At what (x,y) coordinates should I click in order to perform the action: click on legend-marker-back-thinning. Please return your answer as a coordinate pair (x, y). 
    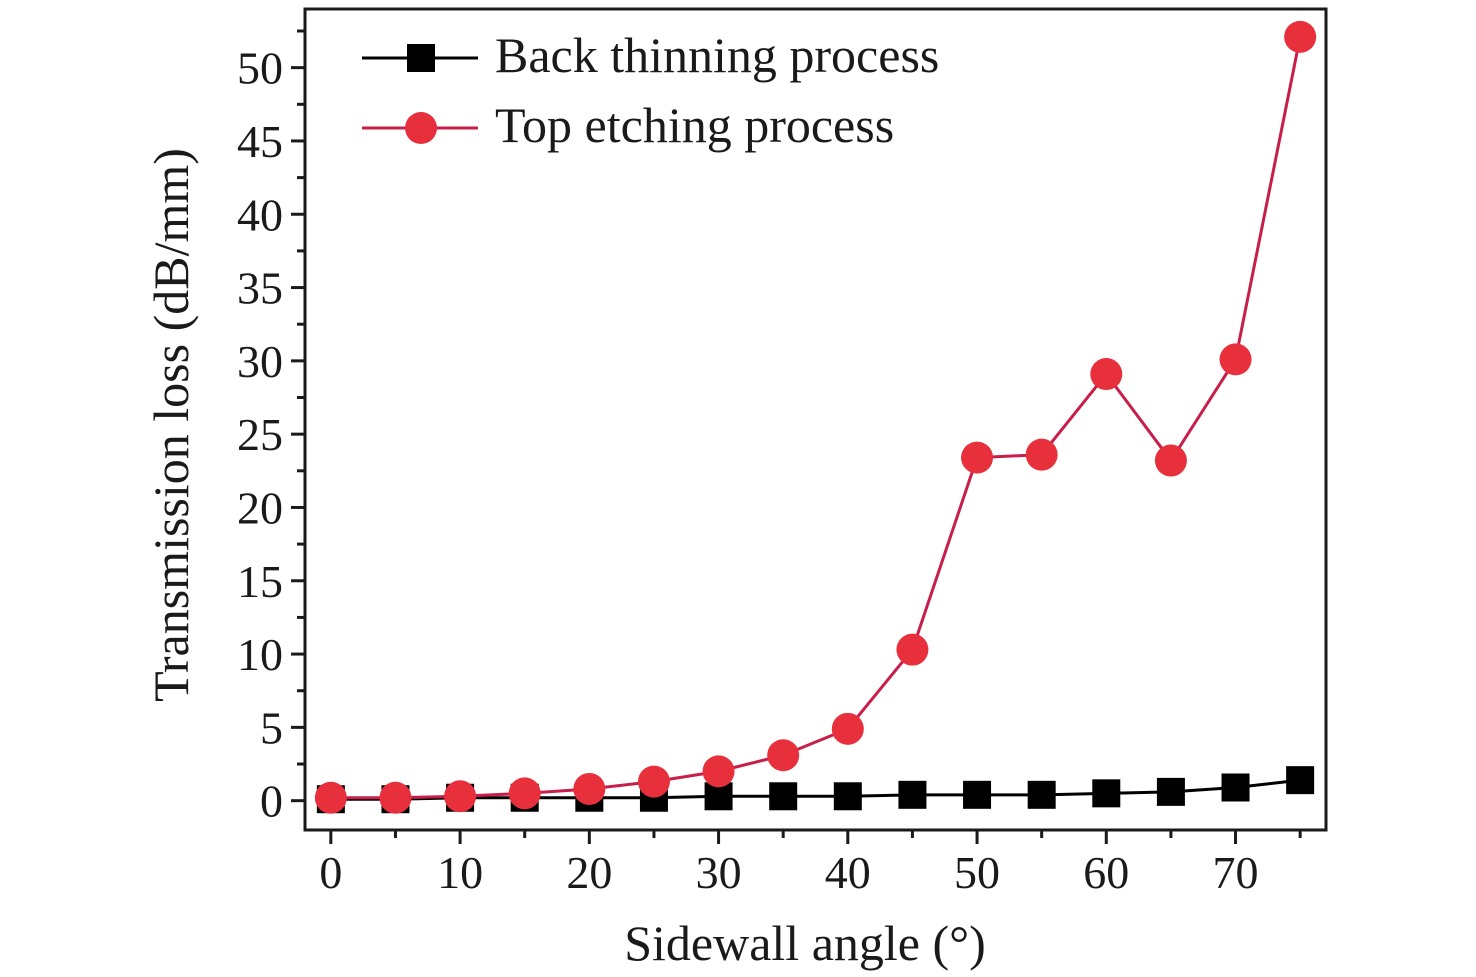
    Looking at the image, I should click on (421, 58).